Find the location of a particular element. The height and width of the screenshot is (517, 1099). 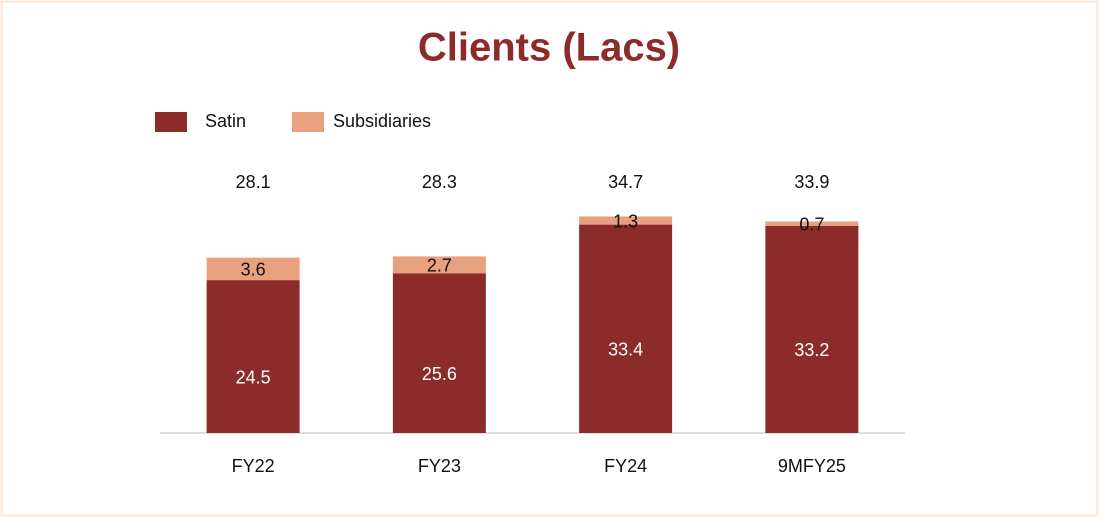

data-label: 2.7 is located at coordinates (439, 266).